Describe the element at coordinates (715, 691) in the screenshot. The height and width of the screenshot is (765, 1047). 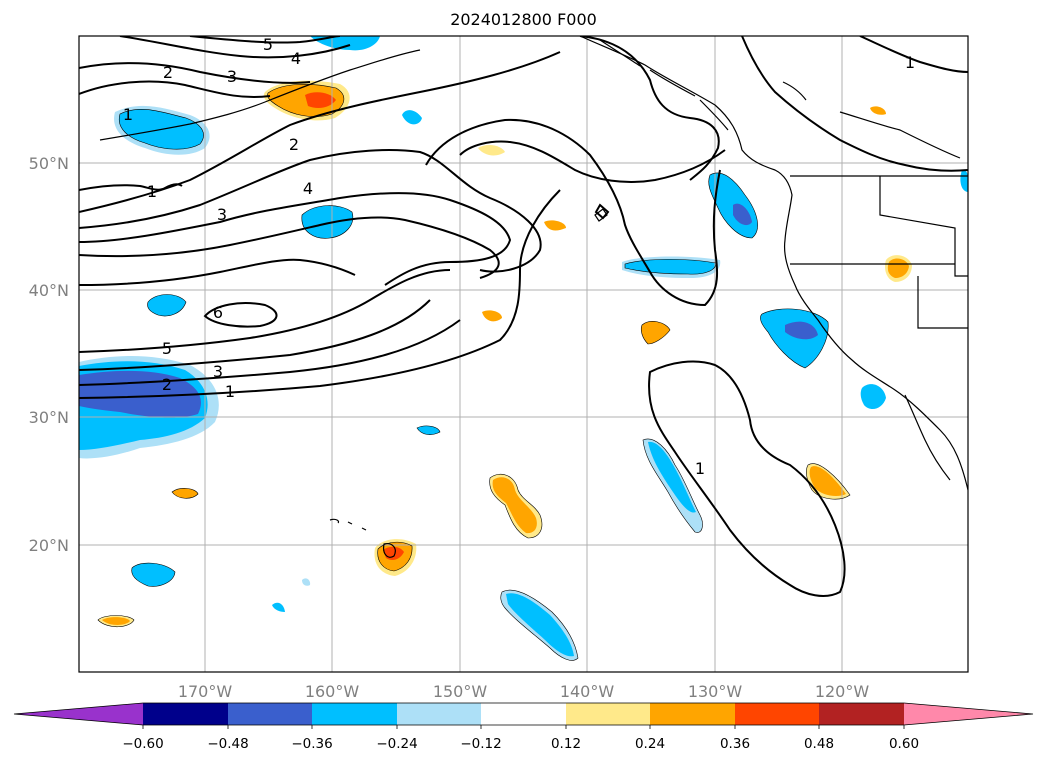
I see `longitude-label: 130°W` at that location.